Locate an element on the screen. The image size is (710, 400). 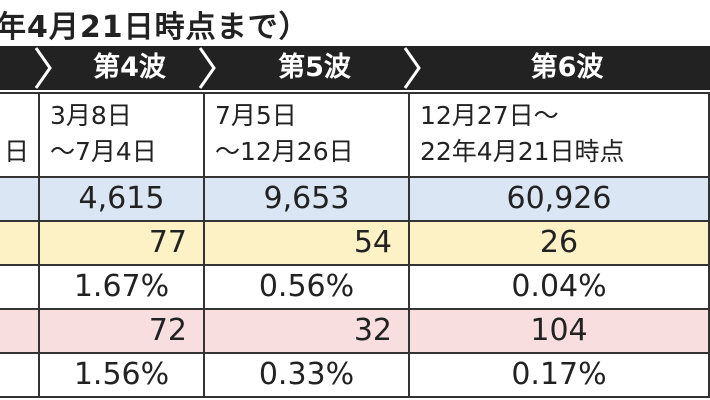
value-cell: 32 is located at coordinates (307, 332).